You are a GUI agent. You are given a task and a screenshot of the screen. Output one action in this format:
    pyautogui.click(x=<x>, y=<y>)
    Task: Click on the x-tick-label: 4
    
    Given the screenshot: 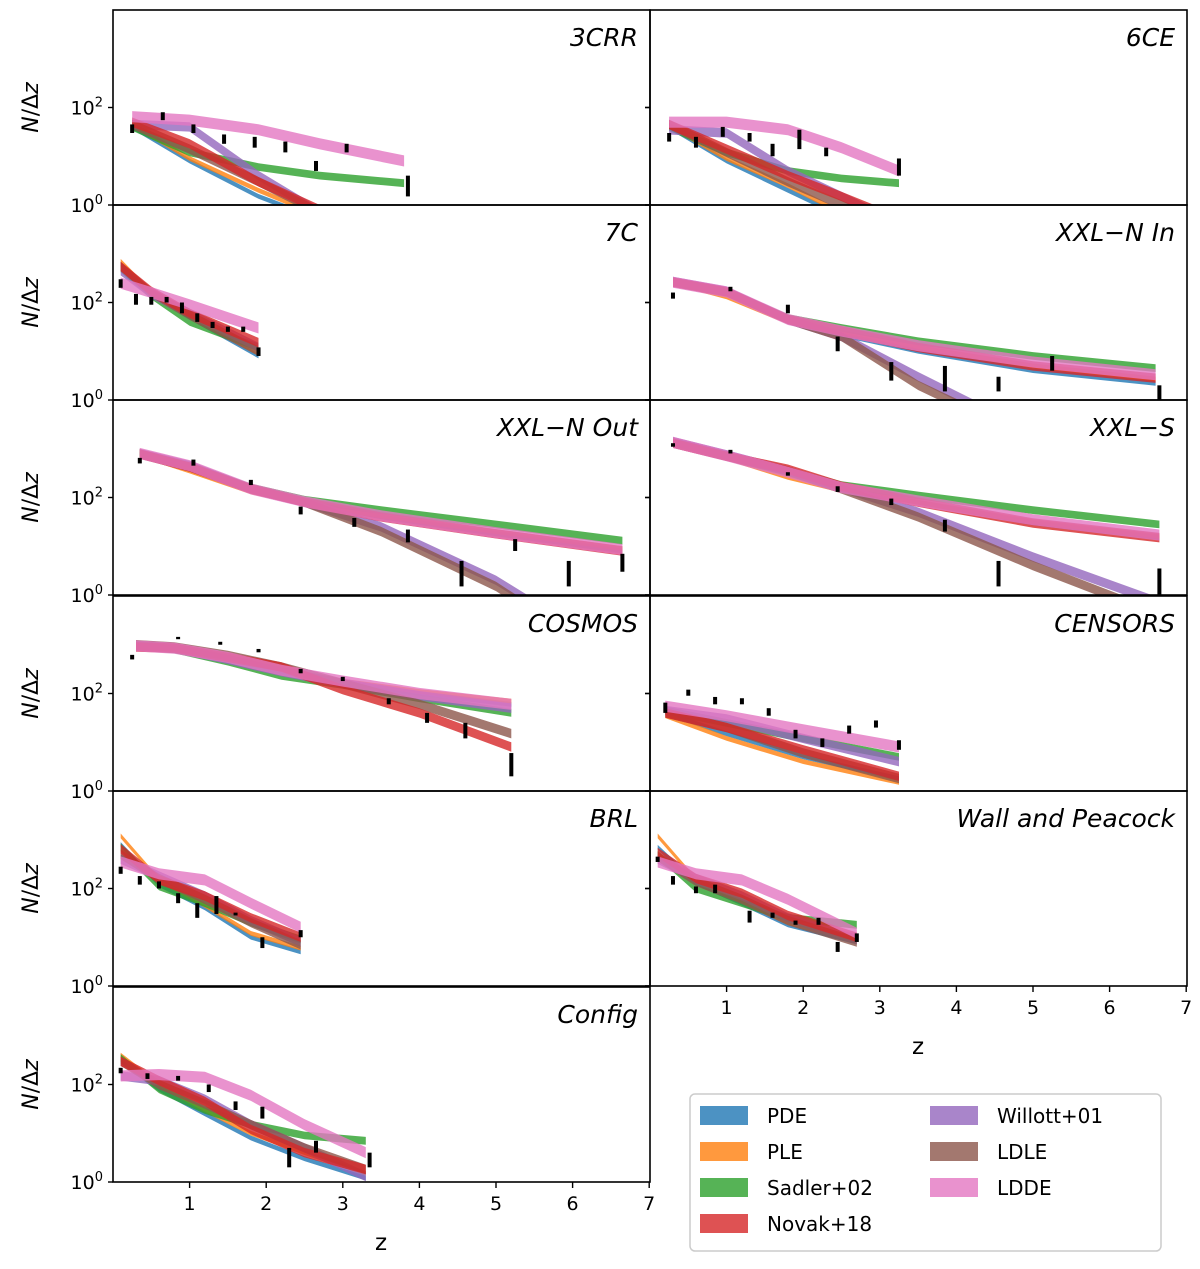 What is the action you would take?
    pyautogui.click(x=419, y=1204)
    